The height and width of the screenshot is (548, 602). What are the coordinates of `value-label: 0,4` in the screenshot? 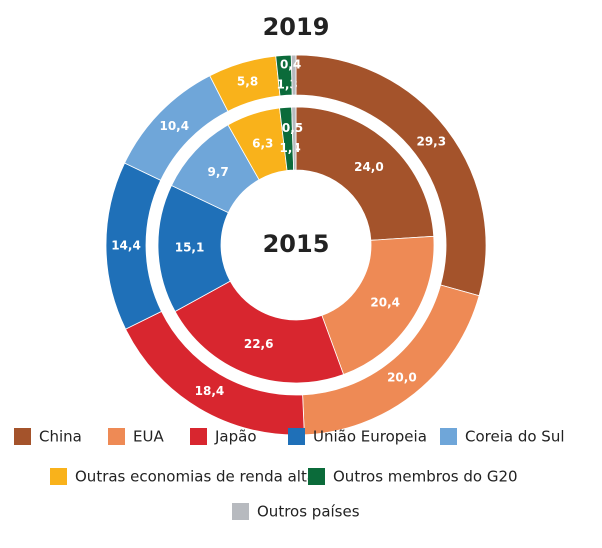 It's located at (290, 65).